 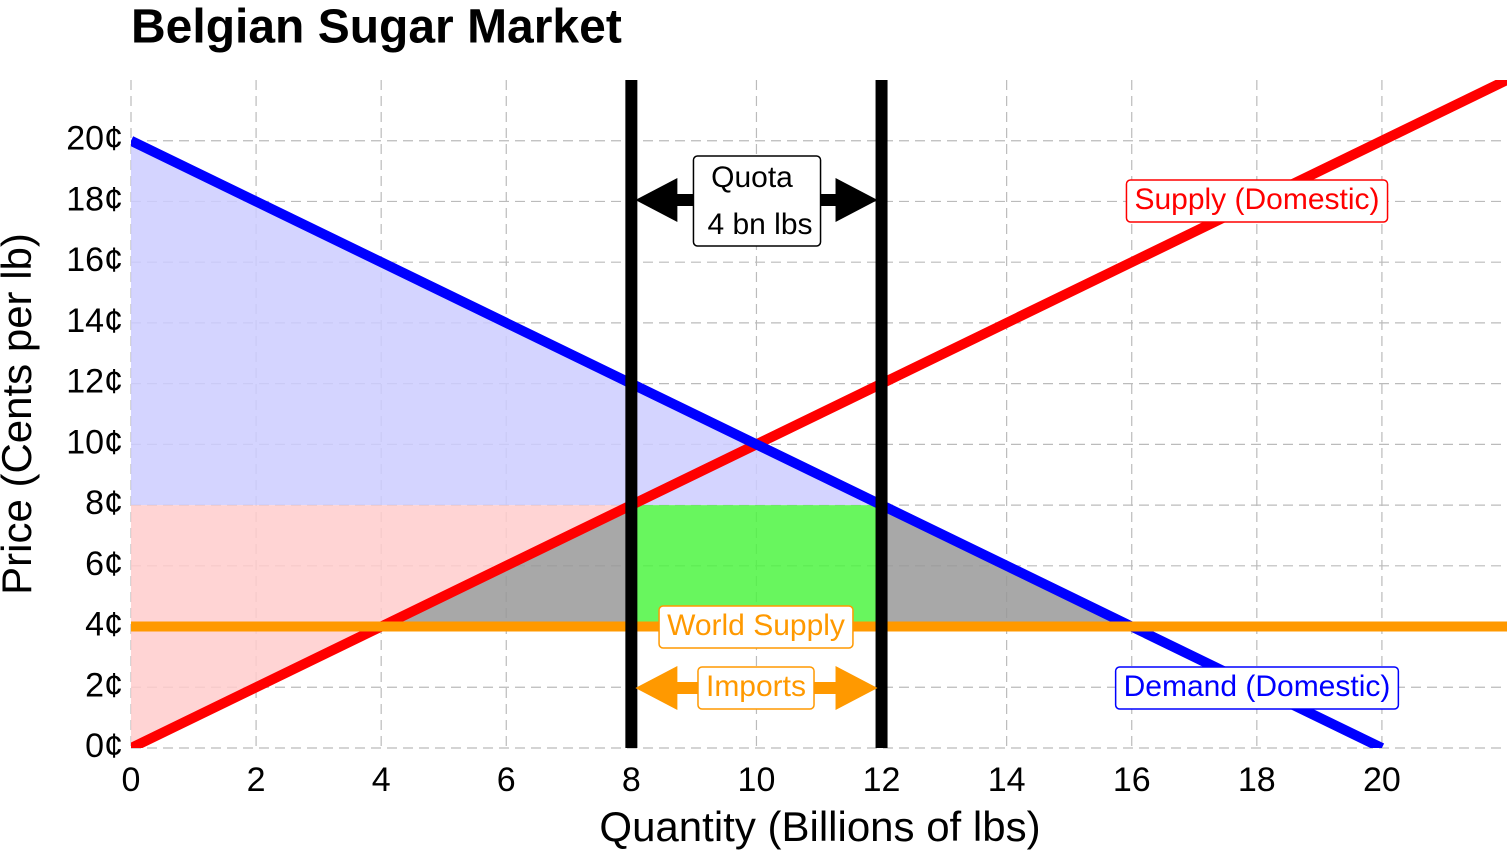 What do you see at coordinates (756, 566) in the screenshot?
I see `surplus-area` at bounding box center [756, 566].